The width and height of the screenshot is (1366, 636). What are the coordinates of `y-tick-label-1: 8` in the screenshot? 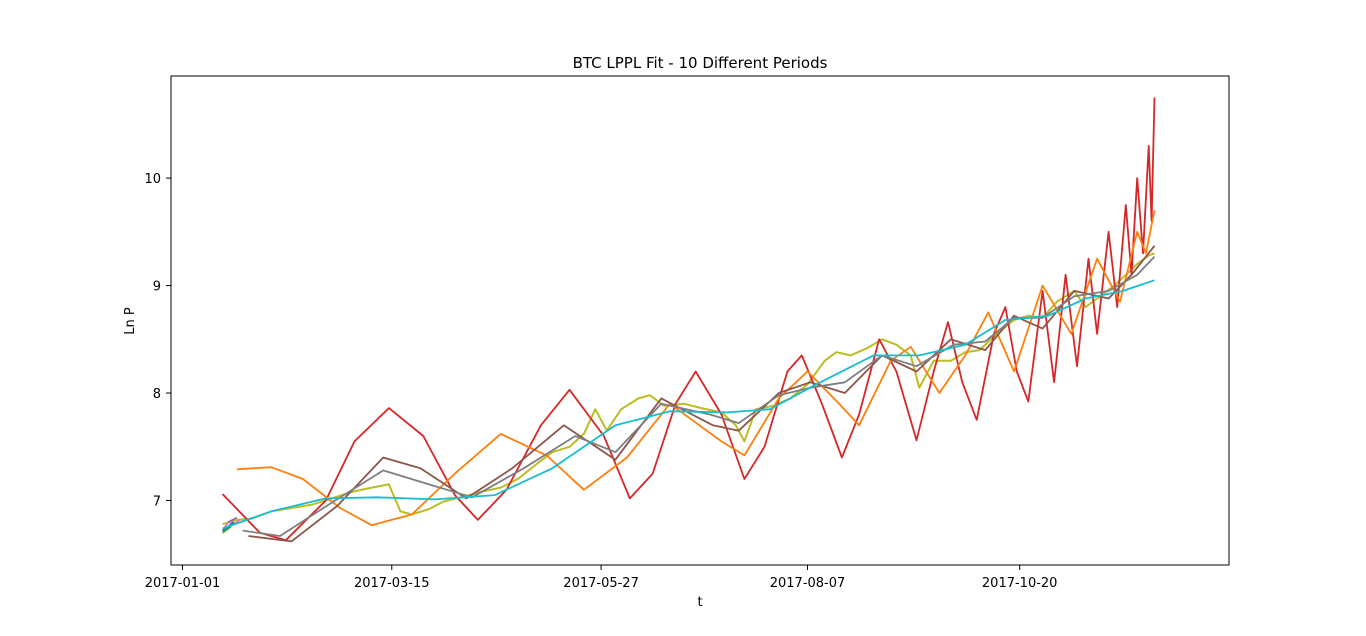 It's located at (157, 394).